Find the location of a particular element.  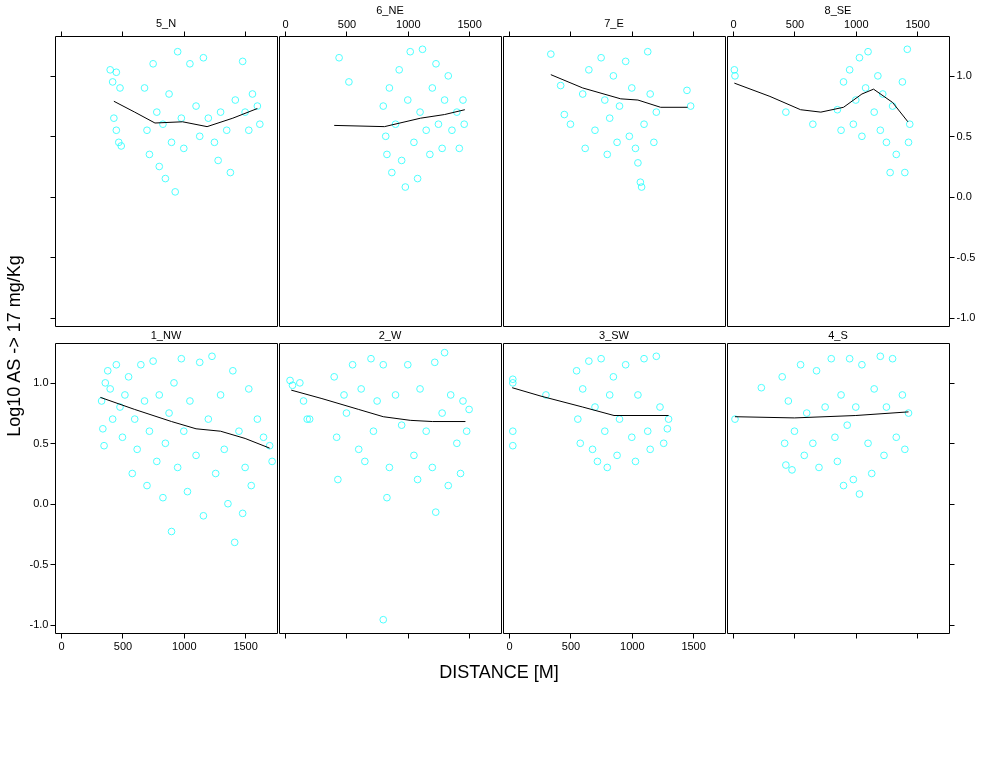

chart-title: 6_NE is located at coordinates (390, 10).